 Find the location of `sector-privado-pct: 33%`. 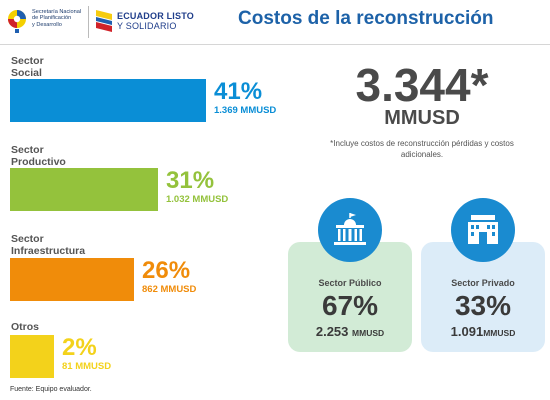

sector-privado-pct: 33% is located at coordinates (483, 305).